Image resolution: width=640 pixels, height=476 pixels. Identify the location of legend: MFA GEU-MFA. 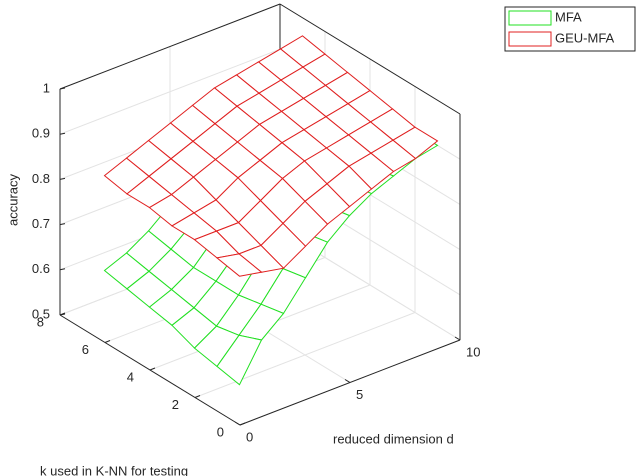
(570, 29).